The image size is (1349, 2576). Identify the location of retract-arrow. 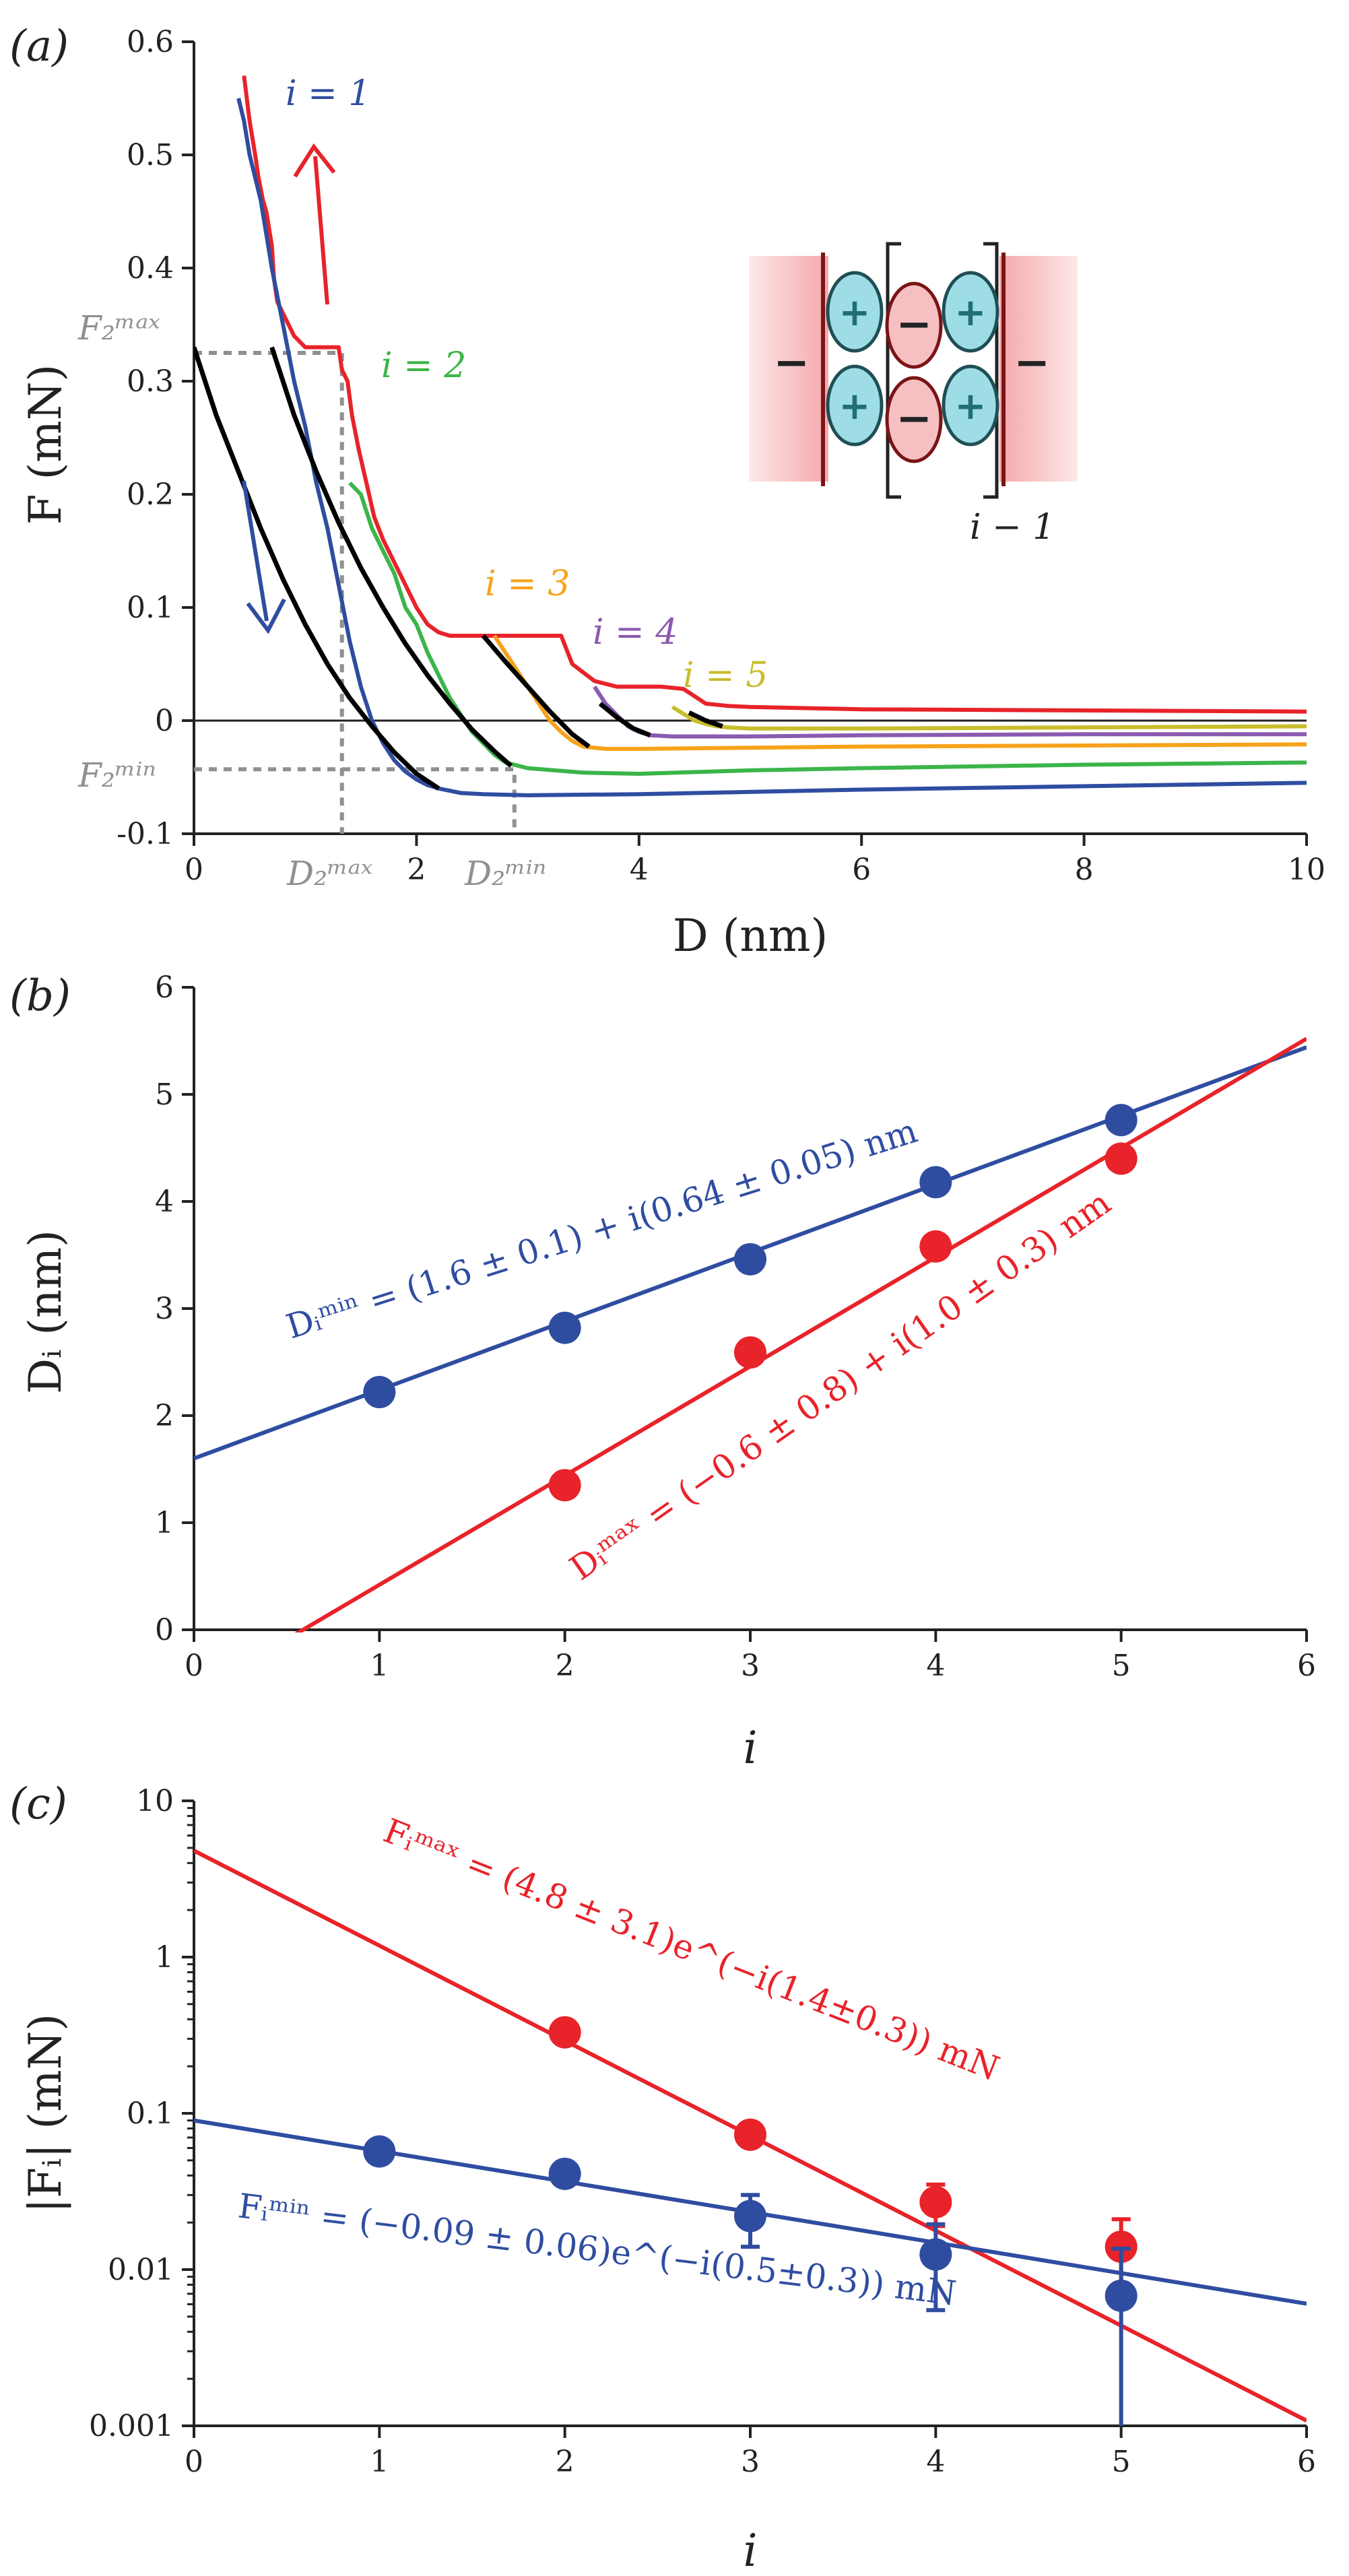
(264, 557).